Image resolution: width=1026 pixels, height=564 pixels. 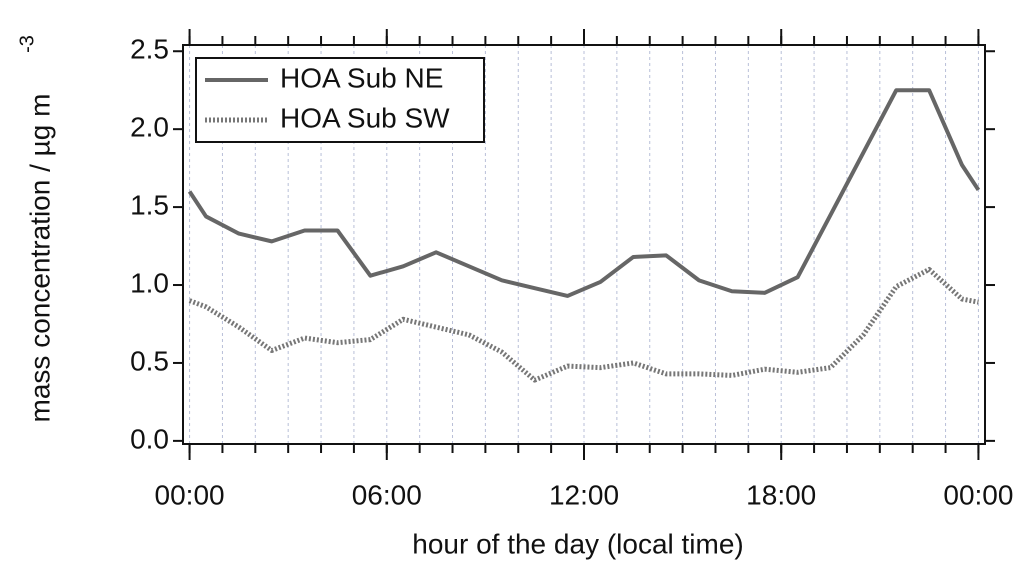 I want to click on y-axis-label-superscript: -3, so click(x=27, y=44).